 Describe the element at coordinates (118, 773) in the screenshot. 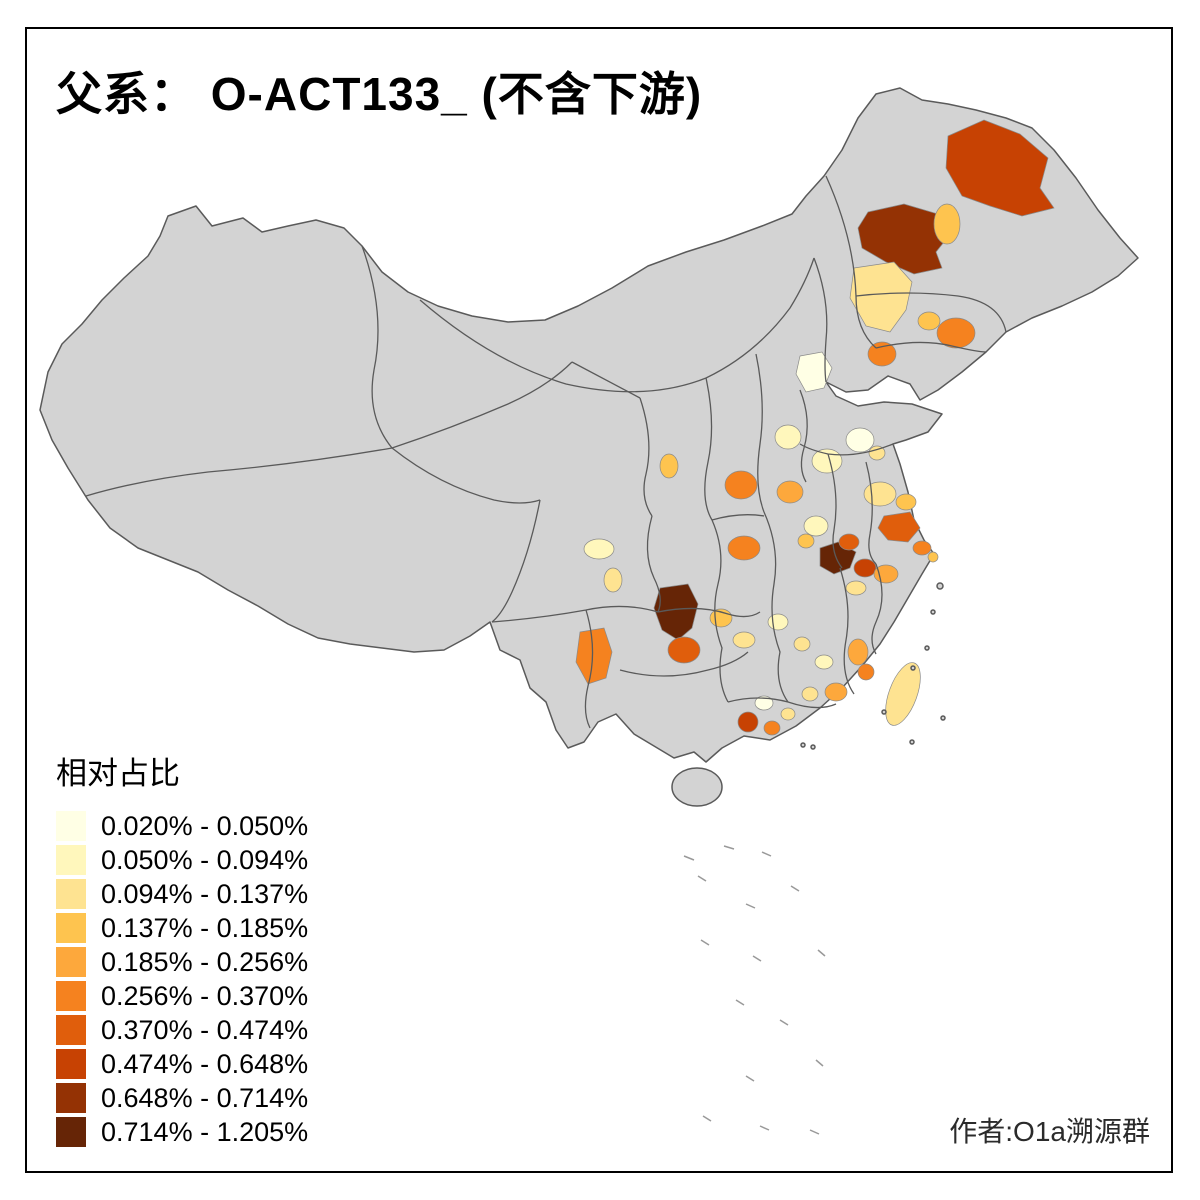

I see `legend-title: 相对占比` at that location.